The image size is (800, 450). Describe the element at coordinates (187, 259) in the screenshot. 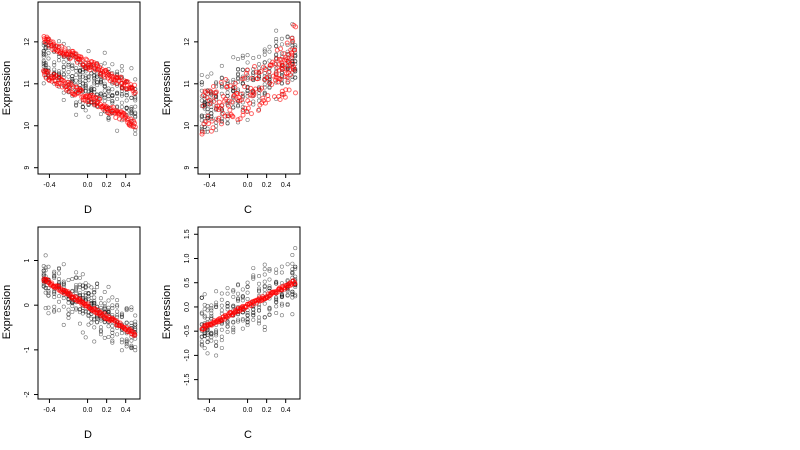

I see `y-tick-label: 1.0` at that location.